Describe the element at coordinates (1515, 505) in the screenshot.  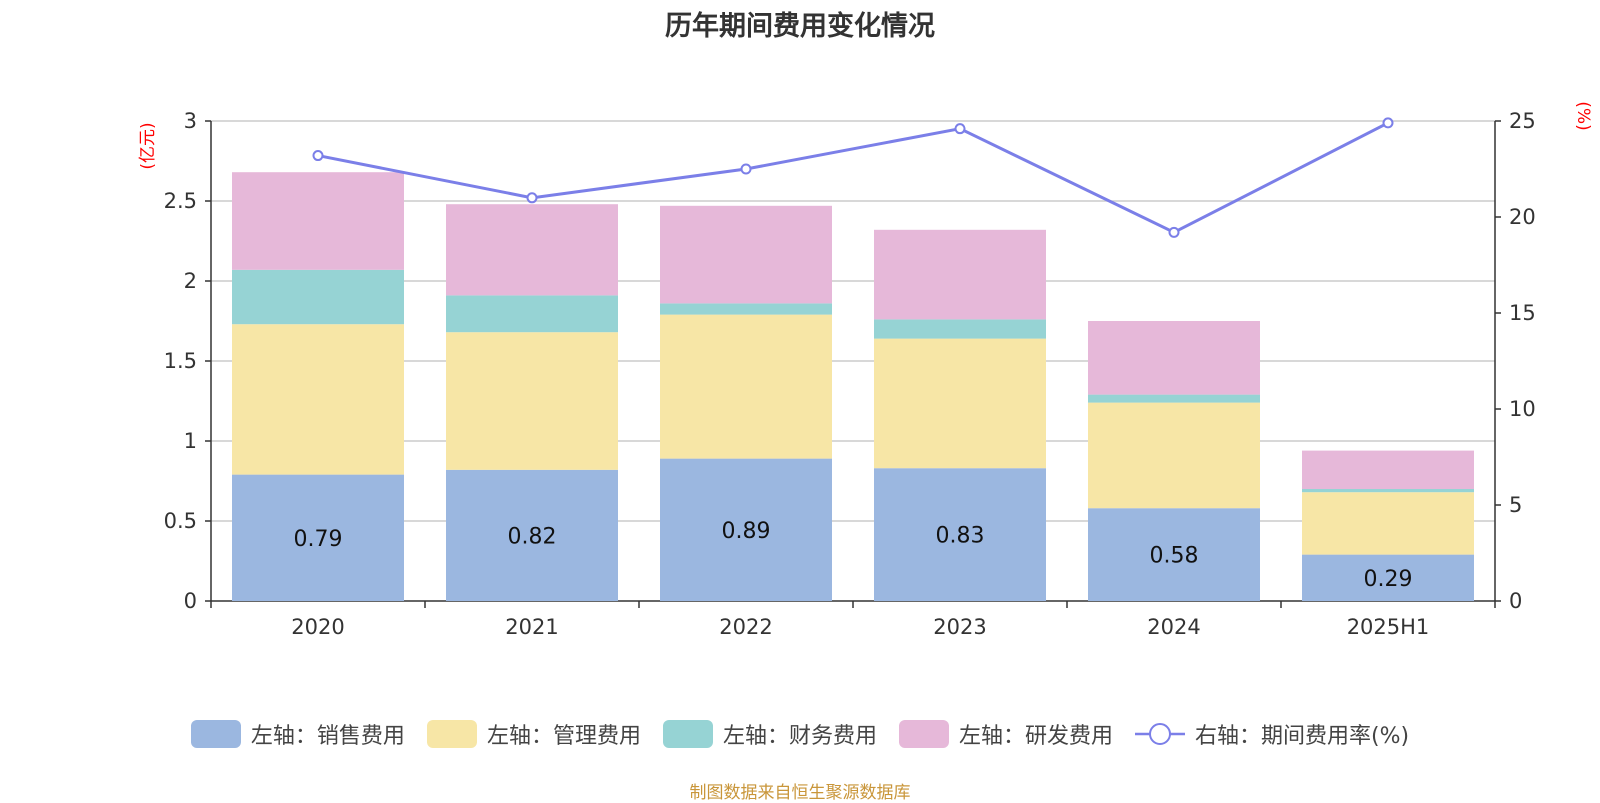
I see `right-axis-tick-label: 5` at that location.